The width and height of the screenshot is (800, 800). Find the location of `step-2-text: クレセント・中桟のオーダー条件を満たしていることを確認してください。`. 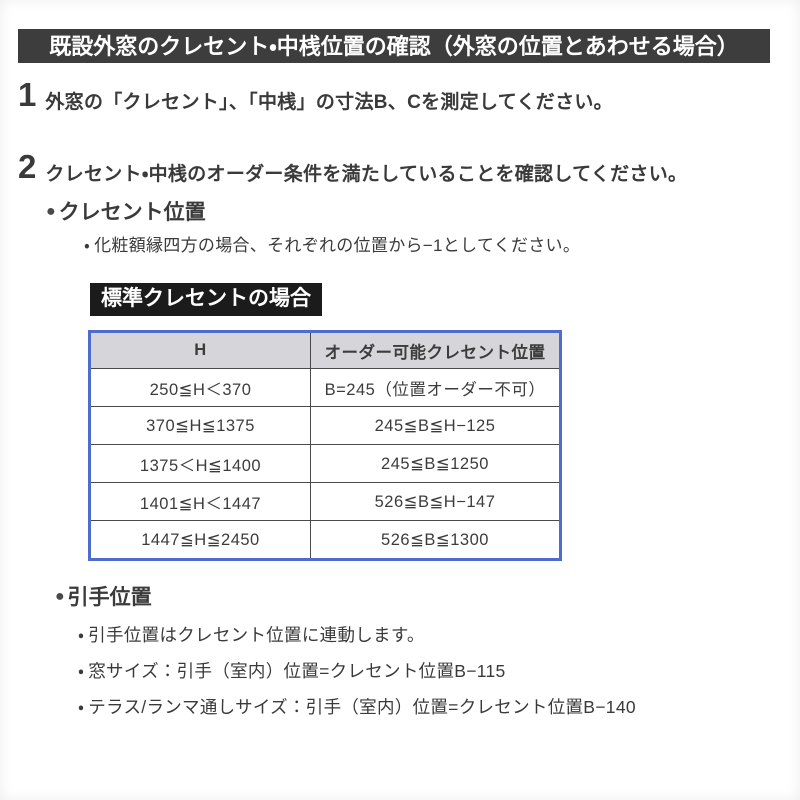

step-2-text: クレセント・中桟のオーダー条件を満たしていることを確認してください。 is located at coordinates (366, 174).